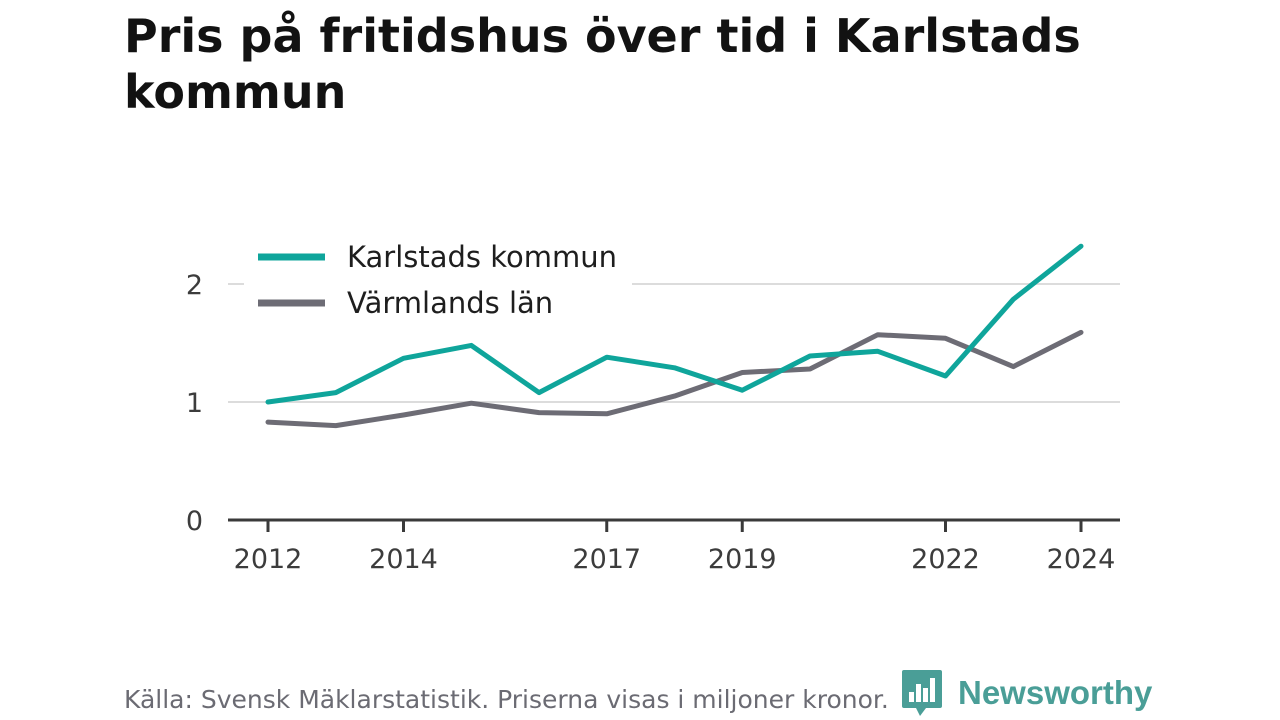  What do you see at coordinates (194, 403) in the screenshot?
I see `y-tick-label: 1` at bounding box center [194, 403].